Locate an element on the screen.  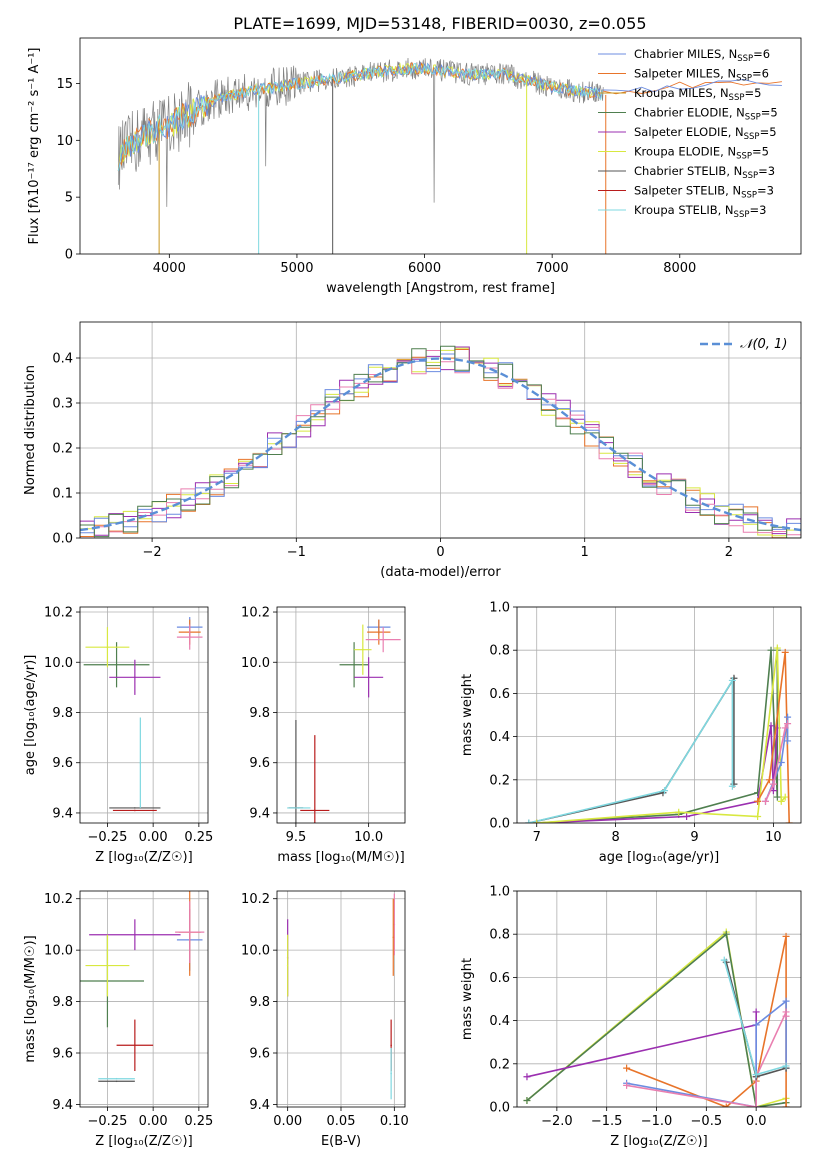
x-tick-label: 4000 is located at coordinates (169, 268).